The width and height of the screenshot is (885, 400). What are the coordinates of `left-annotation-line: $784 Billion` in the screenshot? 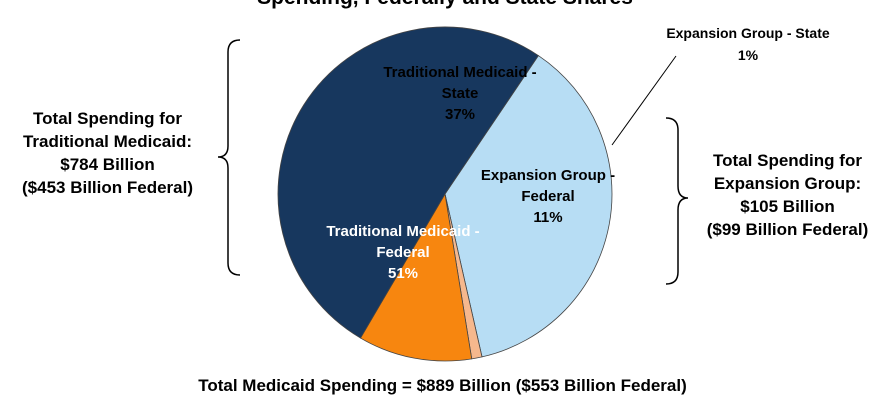 It's located at (107, 164).